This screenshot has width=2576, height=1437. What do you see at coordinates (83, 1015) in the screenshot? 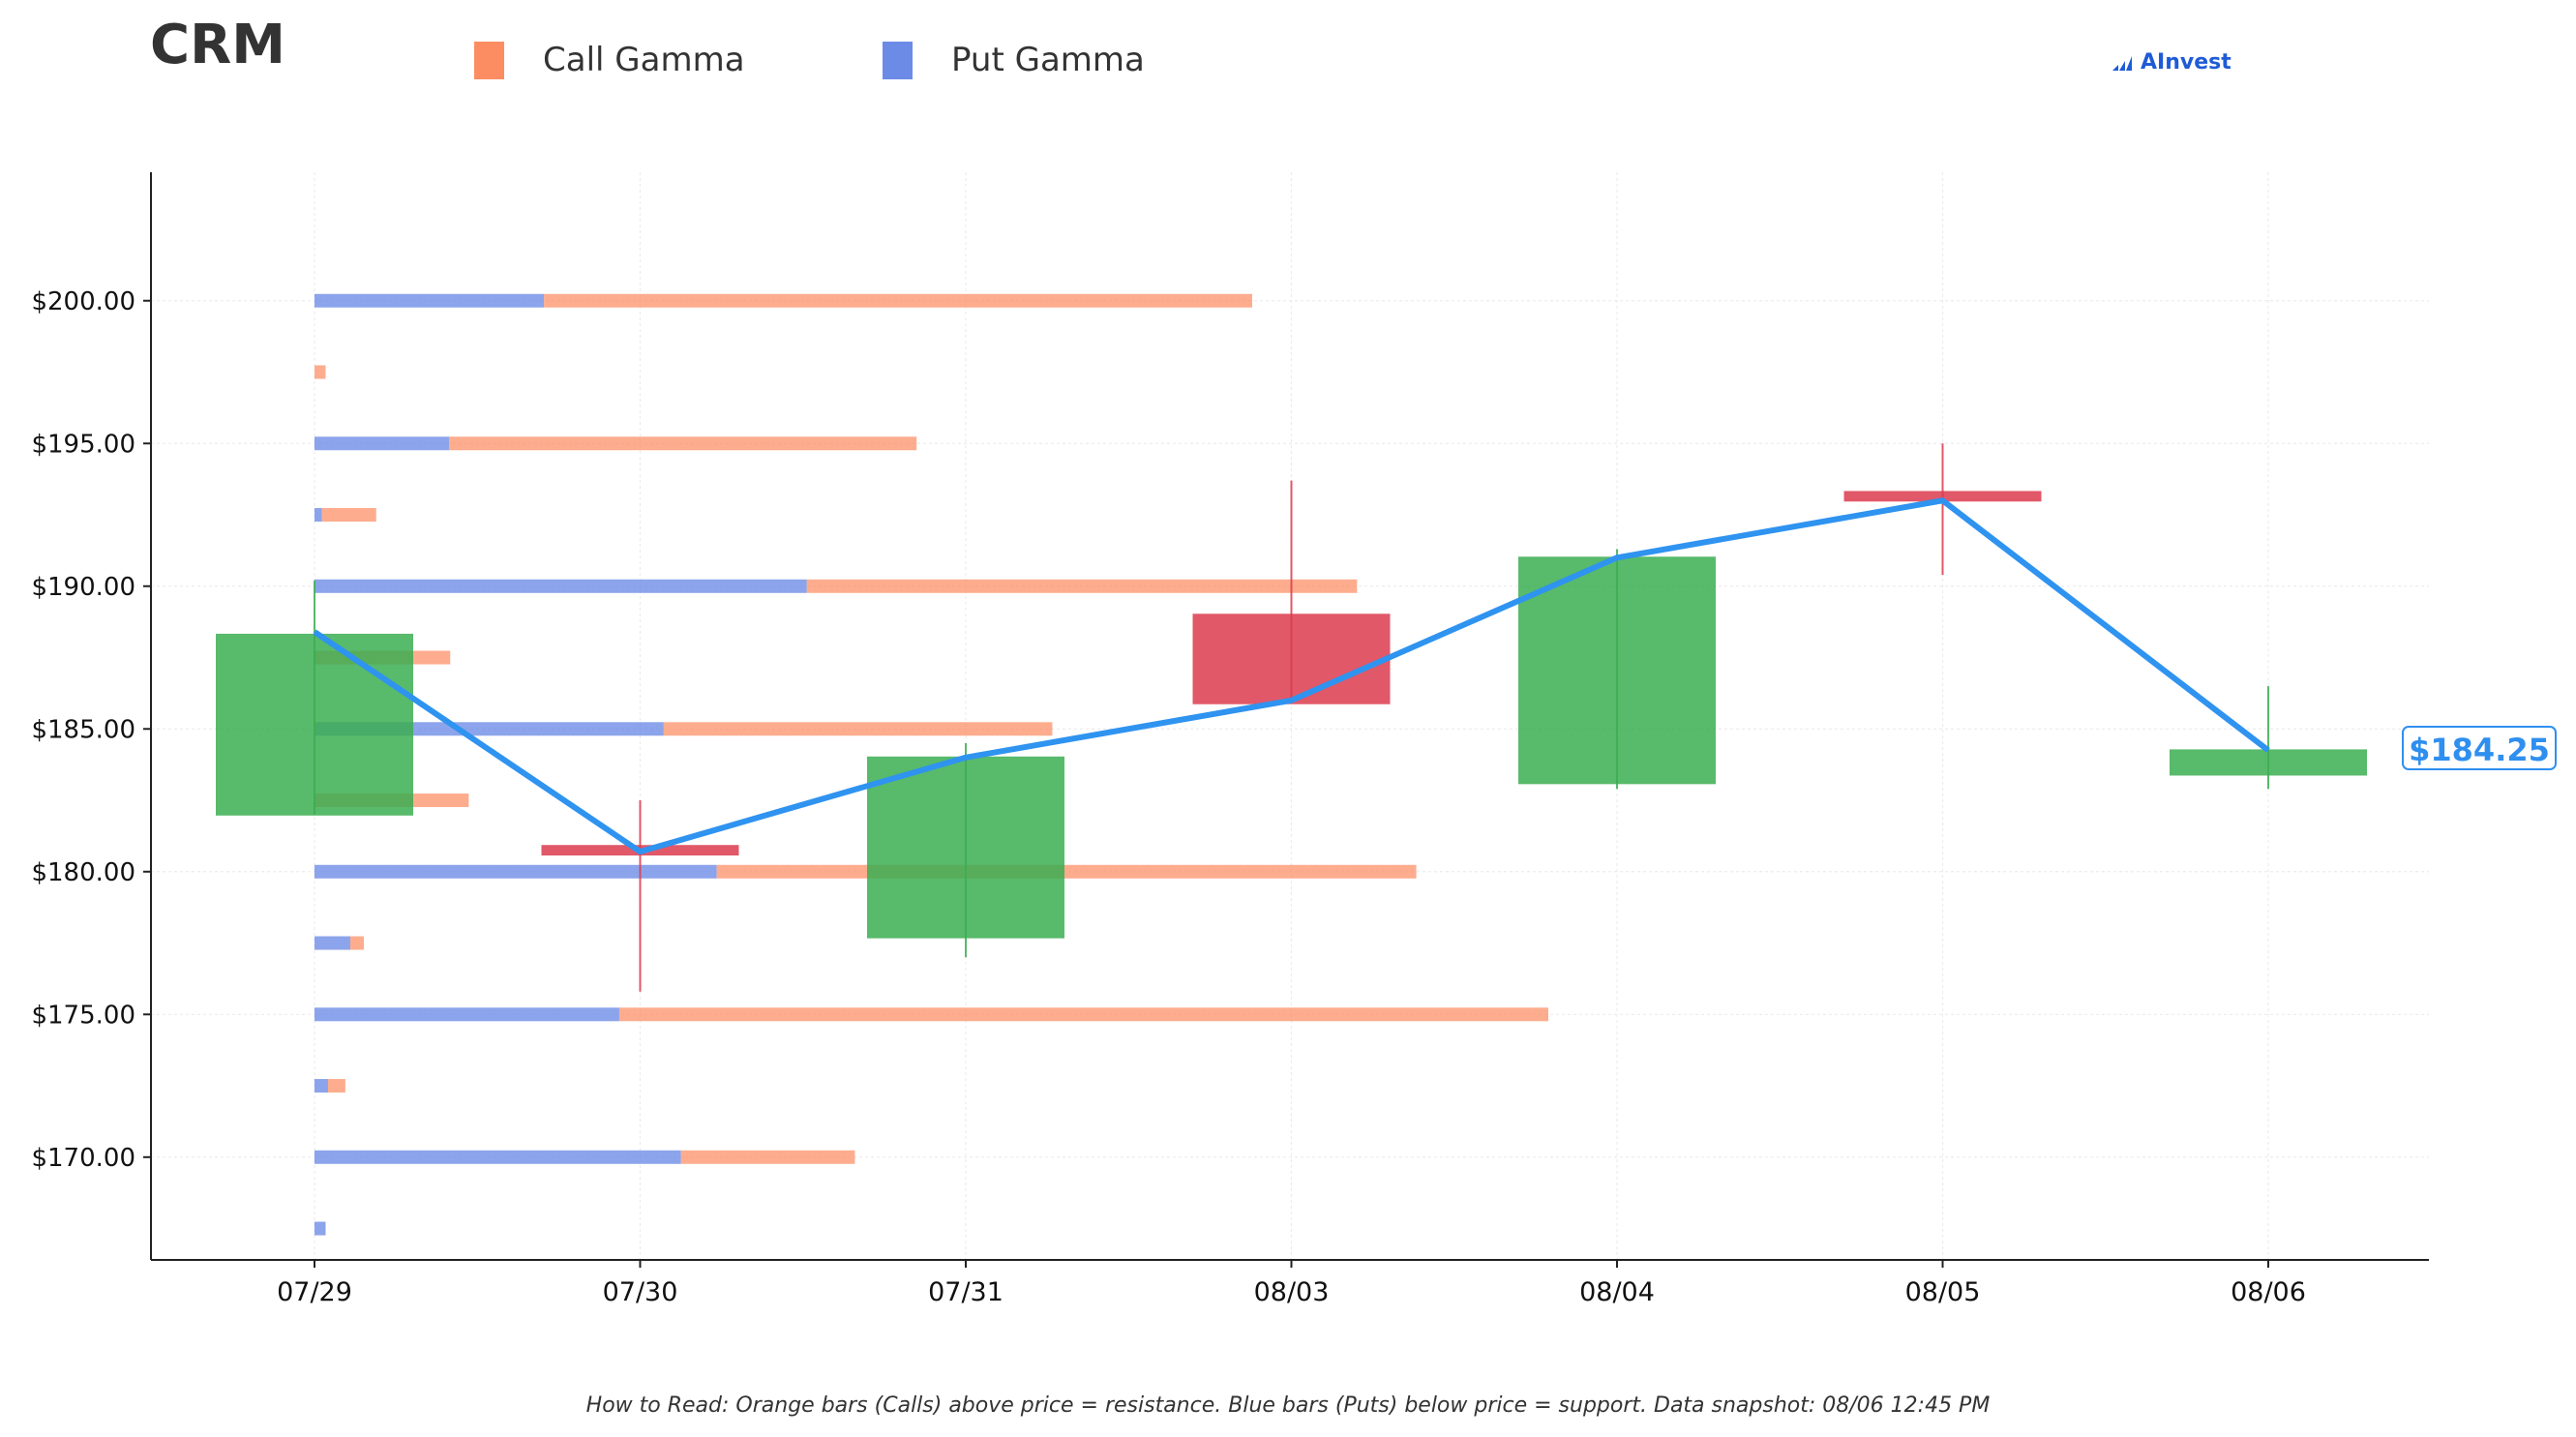
I see `y-tick-label: $175.00` at bounding box center [83, 1015].